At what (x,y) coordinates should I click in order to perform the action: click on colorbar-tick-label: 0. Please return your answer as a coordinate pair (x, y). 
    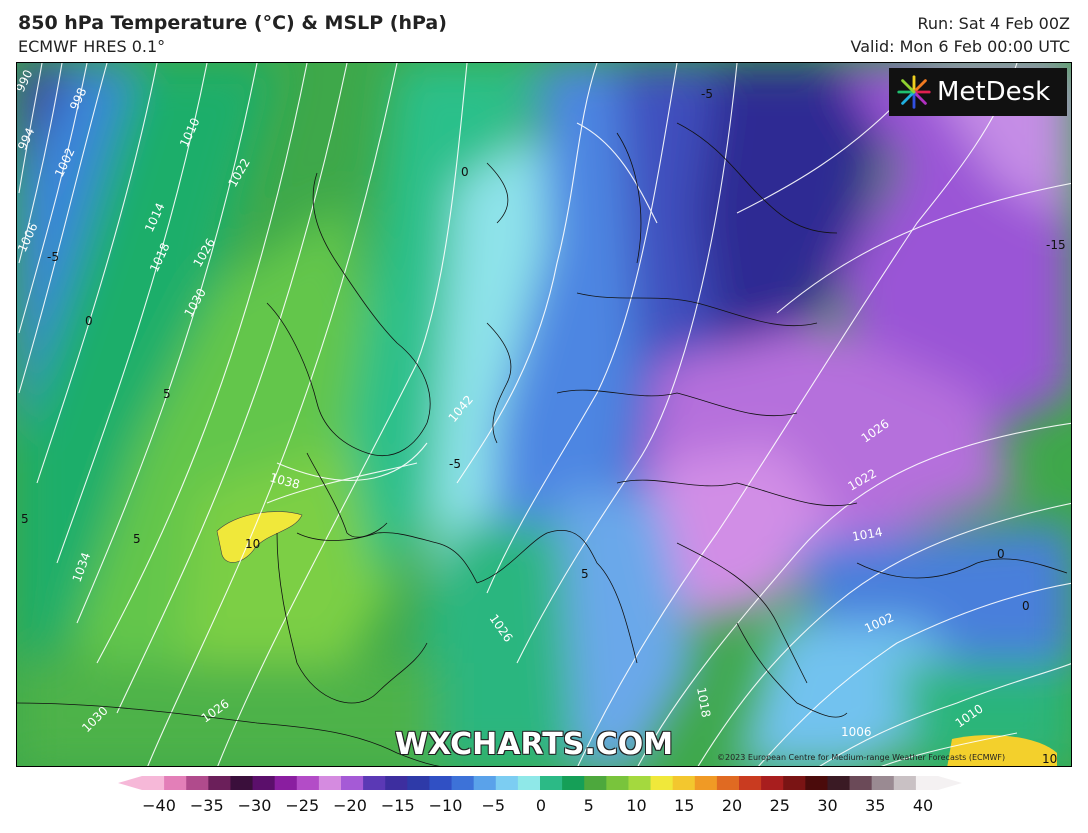
    Looking at the image, I should click on (541, 805).